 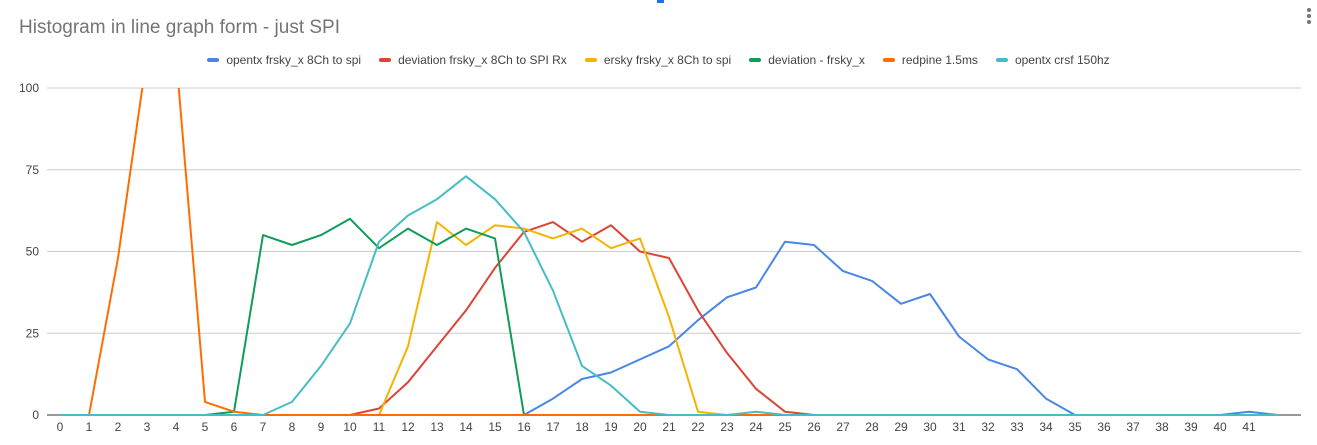 I want to click on y-tick-label: 0, so click(x=35, y=415).